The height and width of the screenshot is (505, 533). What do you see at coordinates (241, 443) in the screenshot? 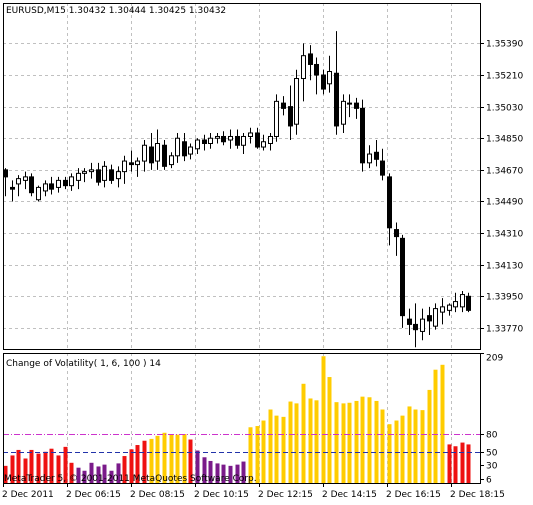
I see `indicator-levels` at bounding box center [241, 443].